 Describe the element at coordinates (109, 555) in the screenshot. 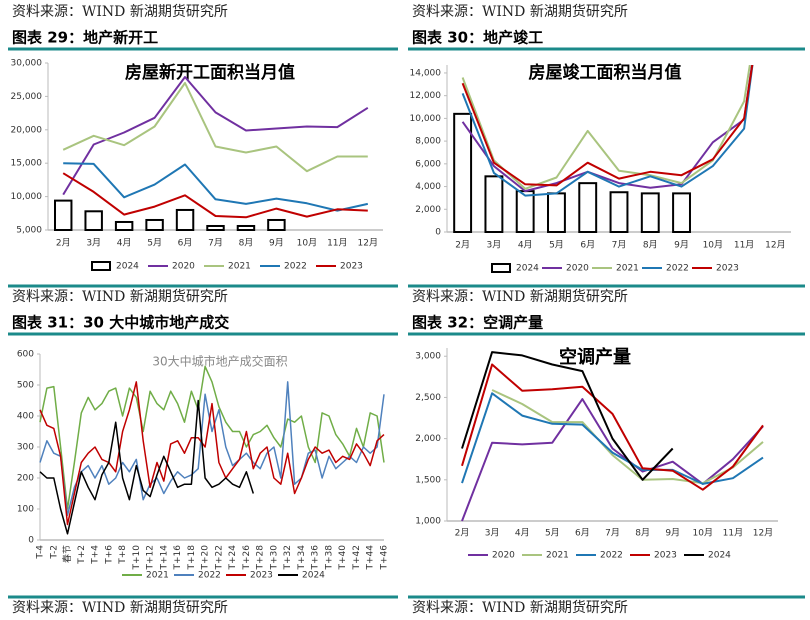

I see `x-tick-label: T+6` at that location.